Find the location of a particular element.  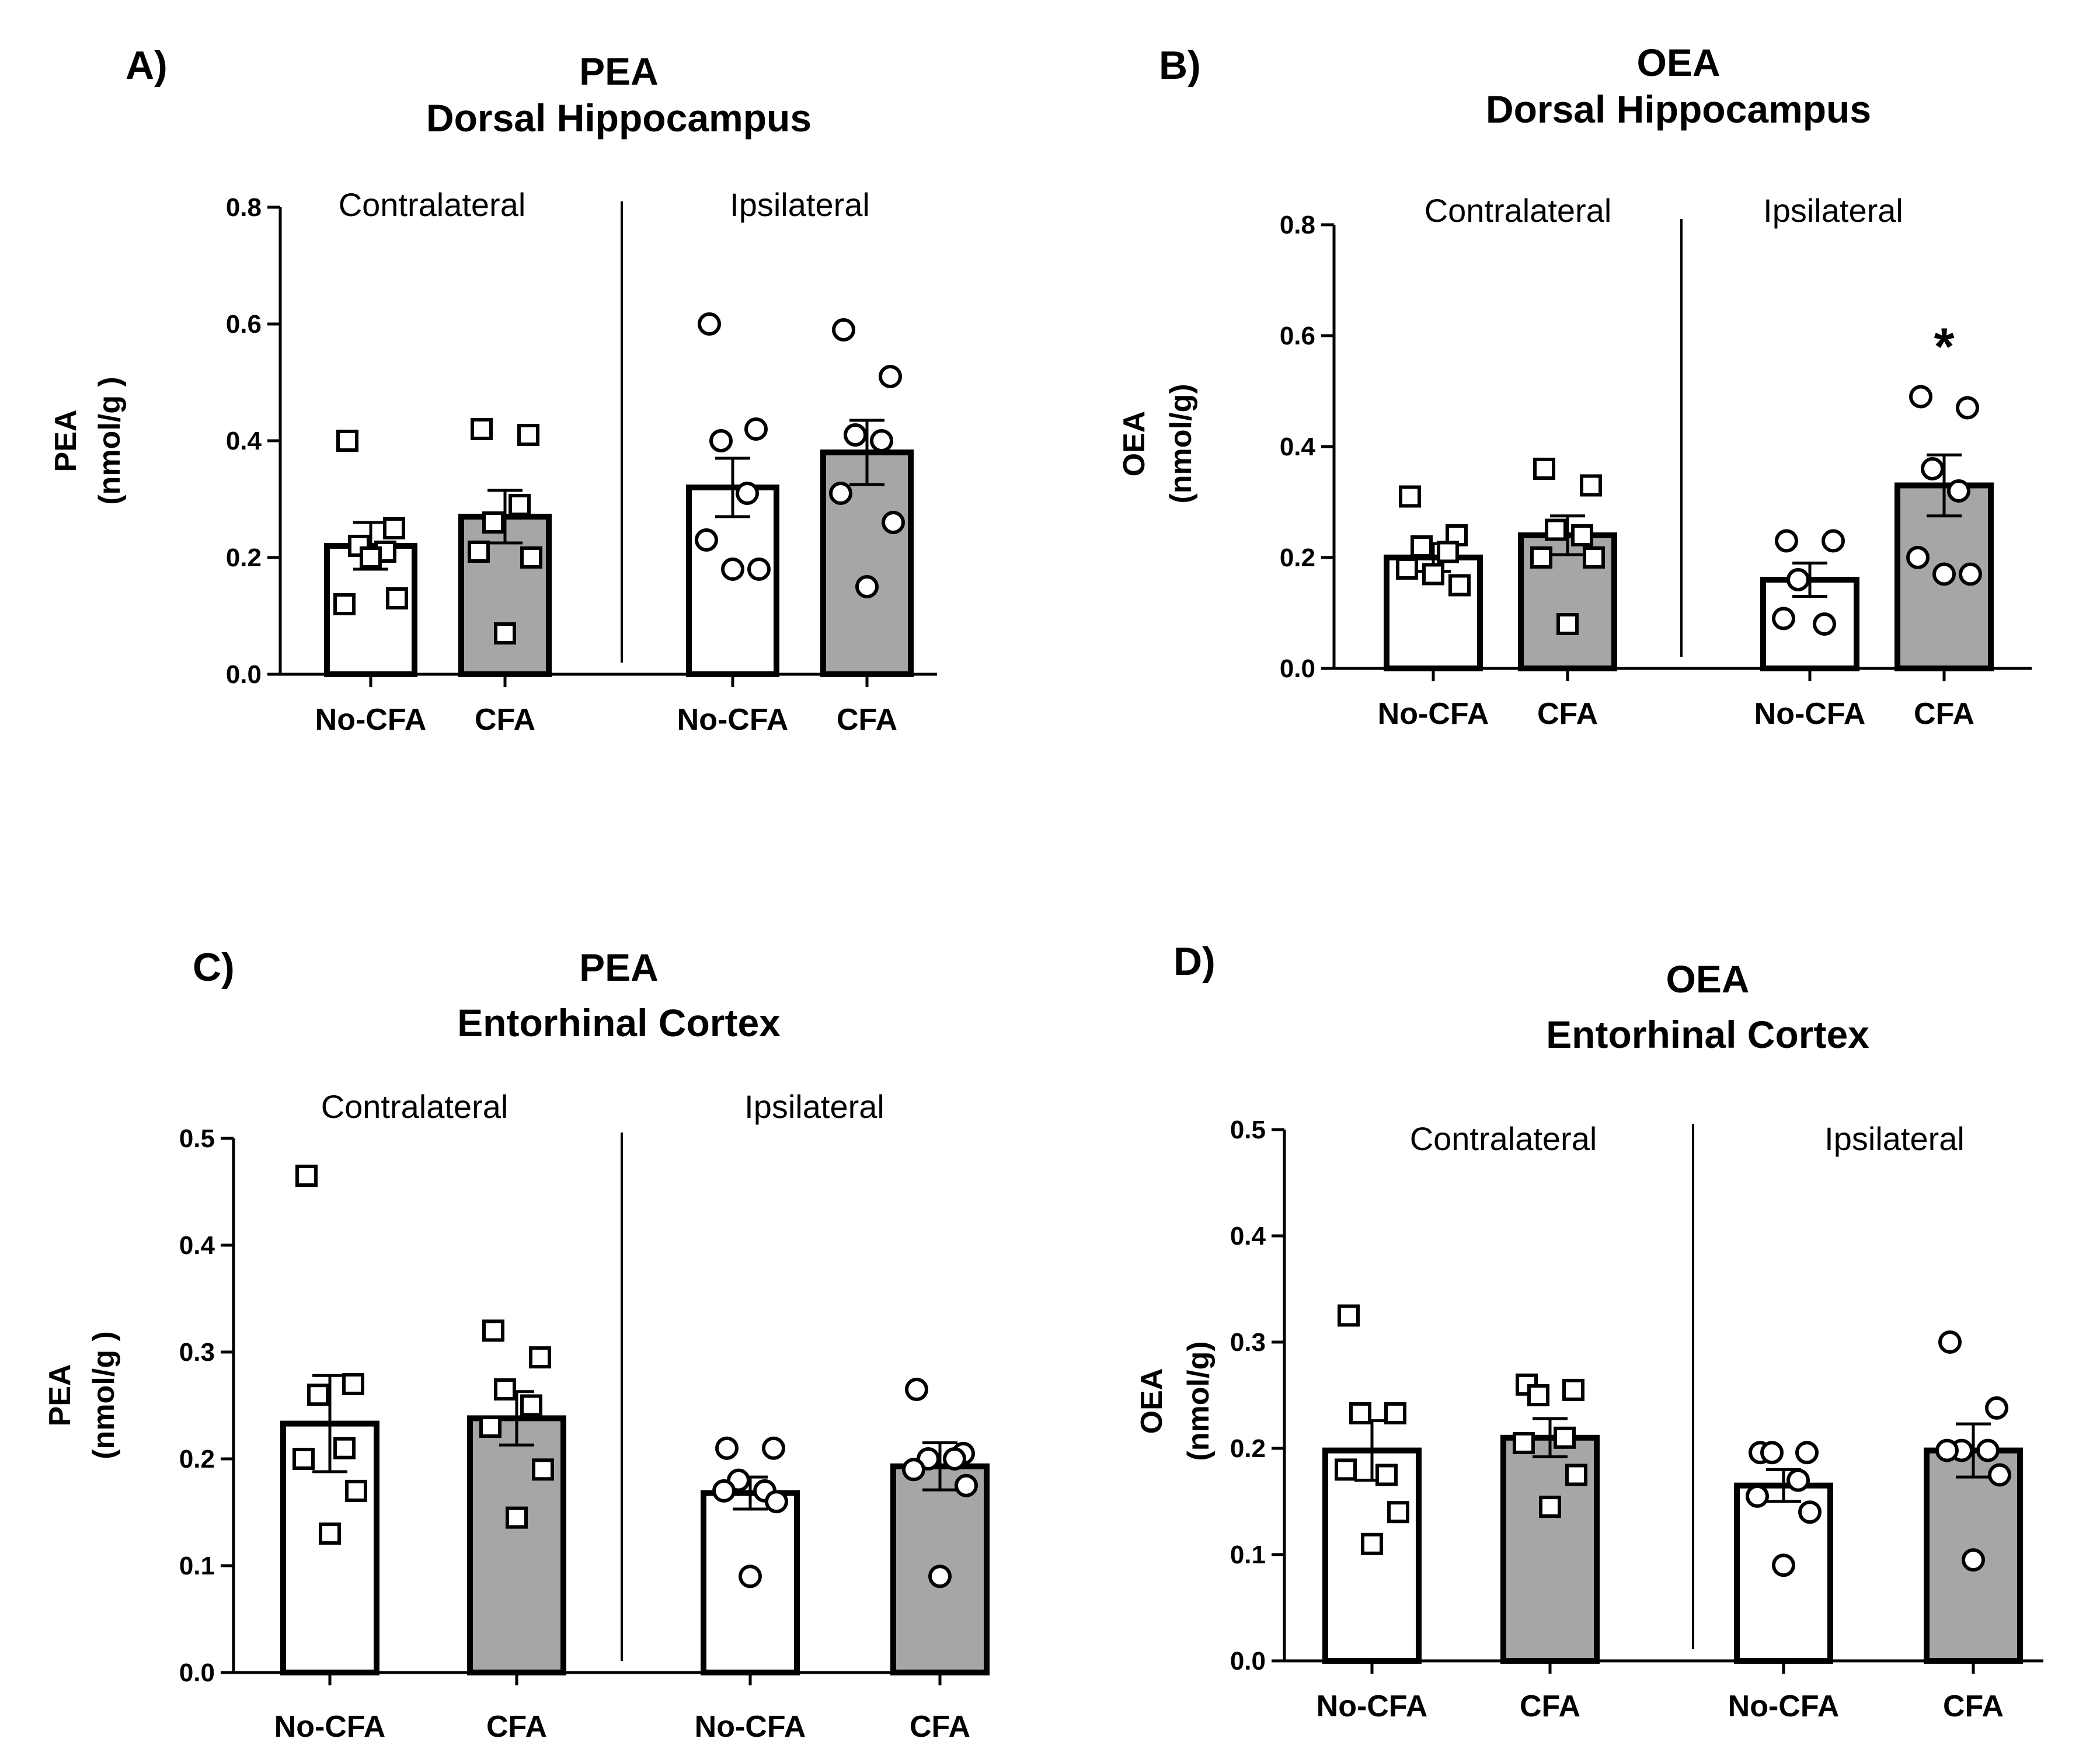

y-tick-label: 0.6 is located at coordinates (1297, 336).